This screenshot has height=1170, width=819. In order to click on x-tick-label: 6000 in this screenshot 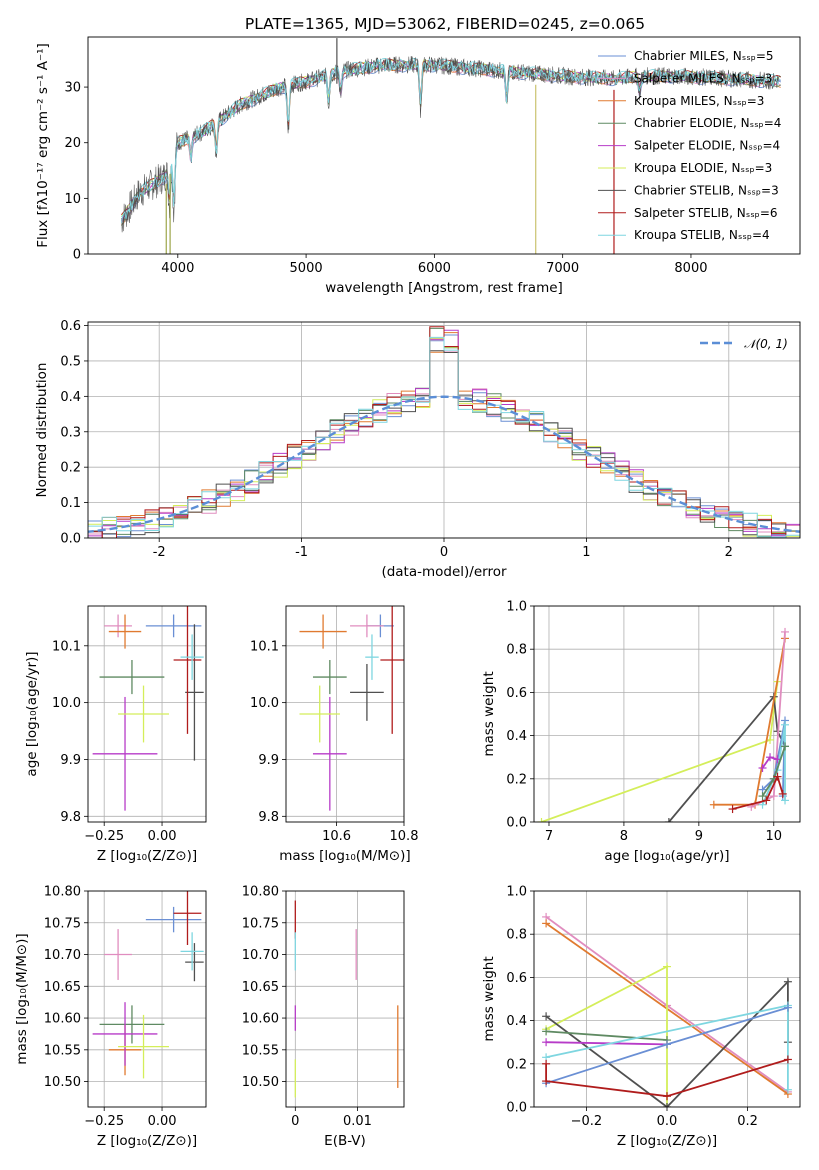, I will do `click(434, 268)`.